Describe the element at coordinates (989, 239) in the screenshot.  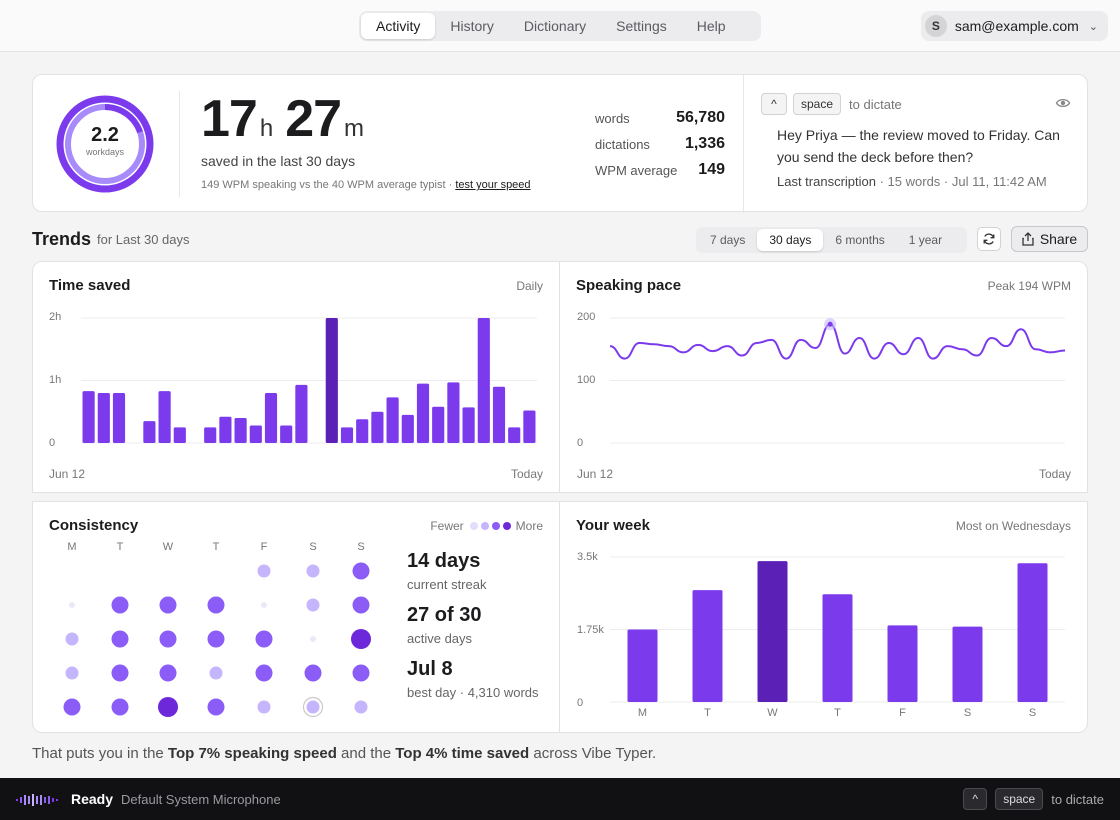
I see `refresh-button` at that location.